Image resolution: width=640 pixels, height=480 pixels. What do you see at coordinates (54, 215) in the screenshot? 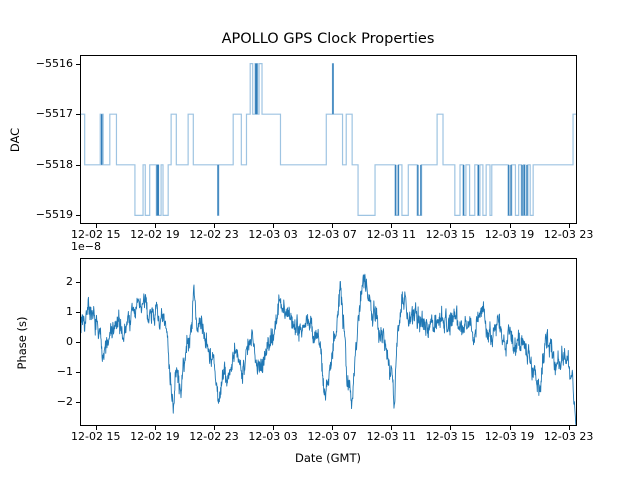
I see `y-tick-label: −5519` at bounding box center [54, 215].